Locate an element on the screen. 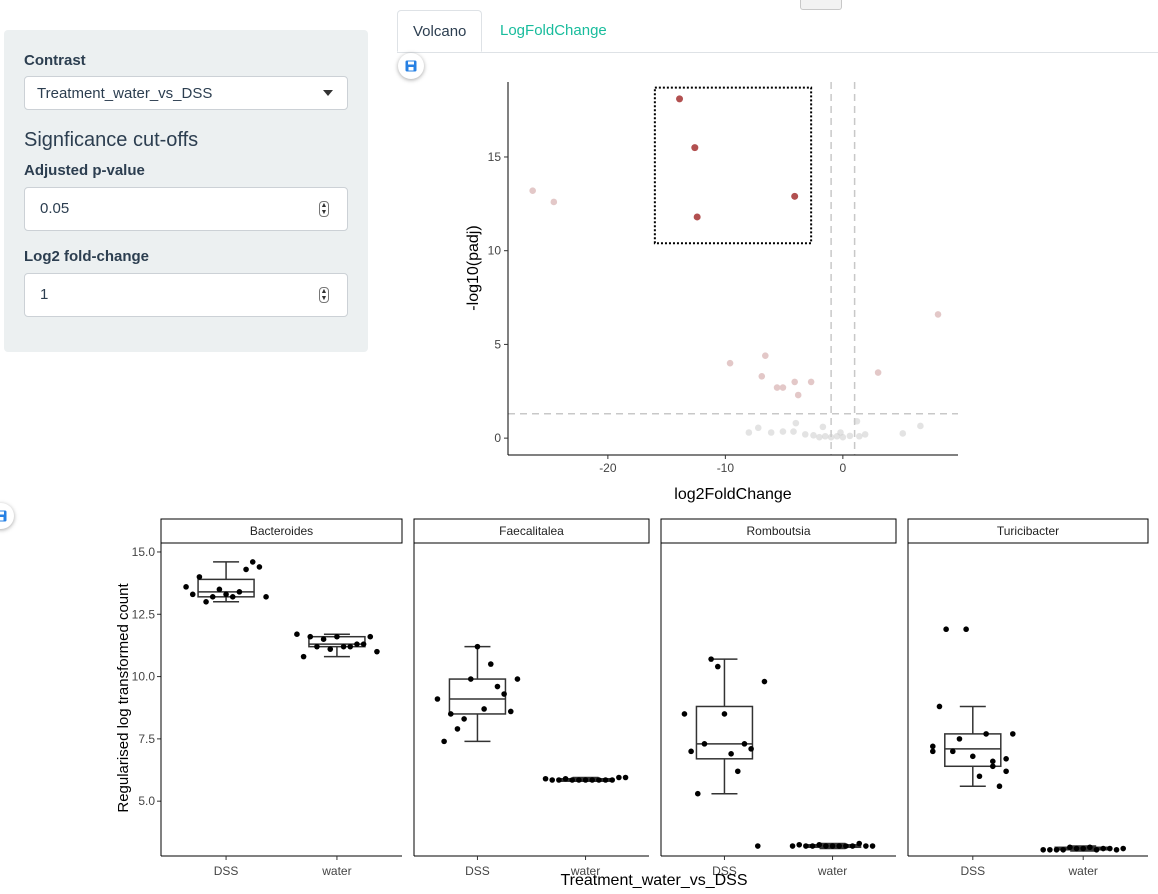 This screenshot has width=1158, height=894. tab-volcano: Volcano is located at coordinates (440, 31).